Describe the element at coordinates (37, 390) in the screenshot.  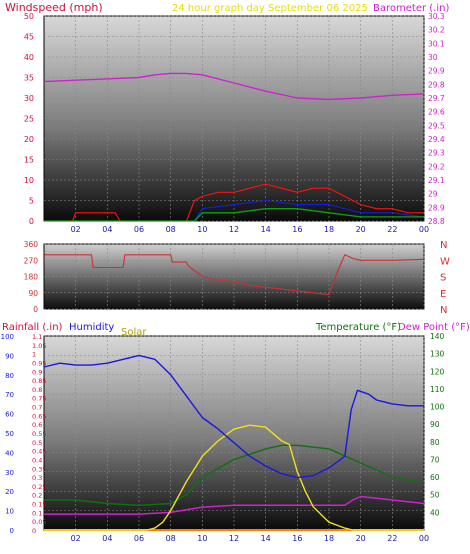
I see `rain-tick-label: 0.8` at that location.